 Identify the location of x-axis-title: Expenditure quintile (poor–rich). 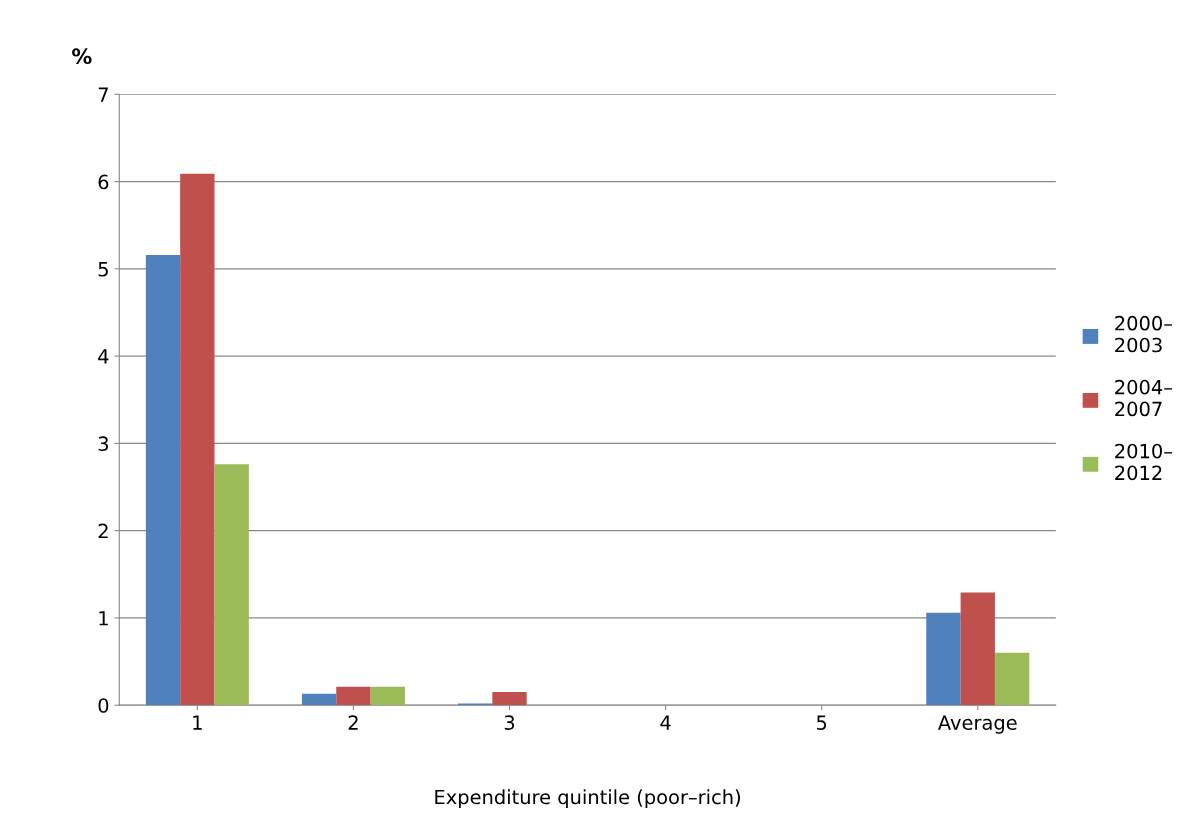
(587, 799).